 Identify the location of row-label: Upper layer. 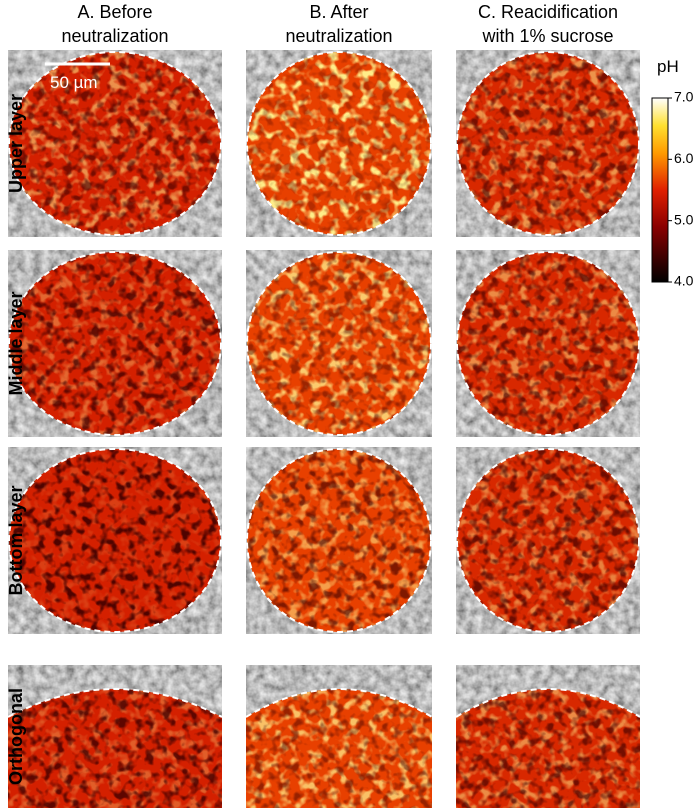
(16, 143).